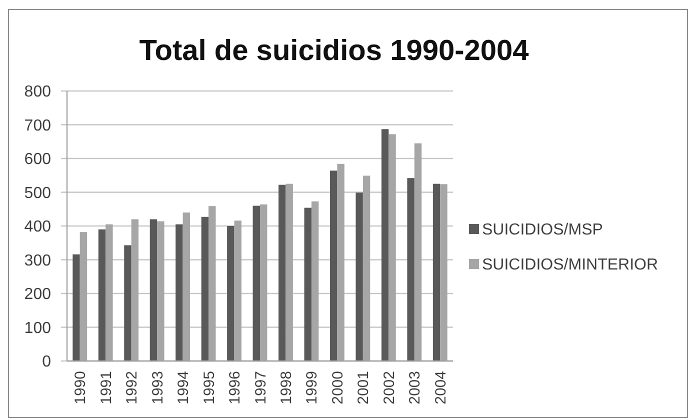  I want to click on x-tick-label: 1998, so click(286, 387).